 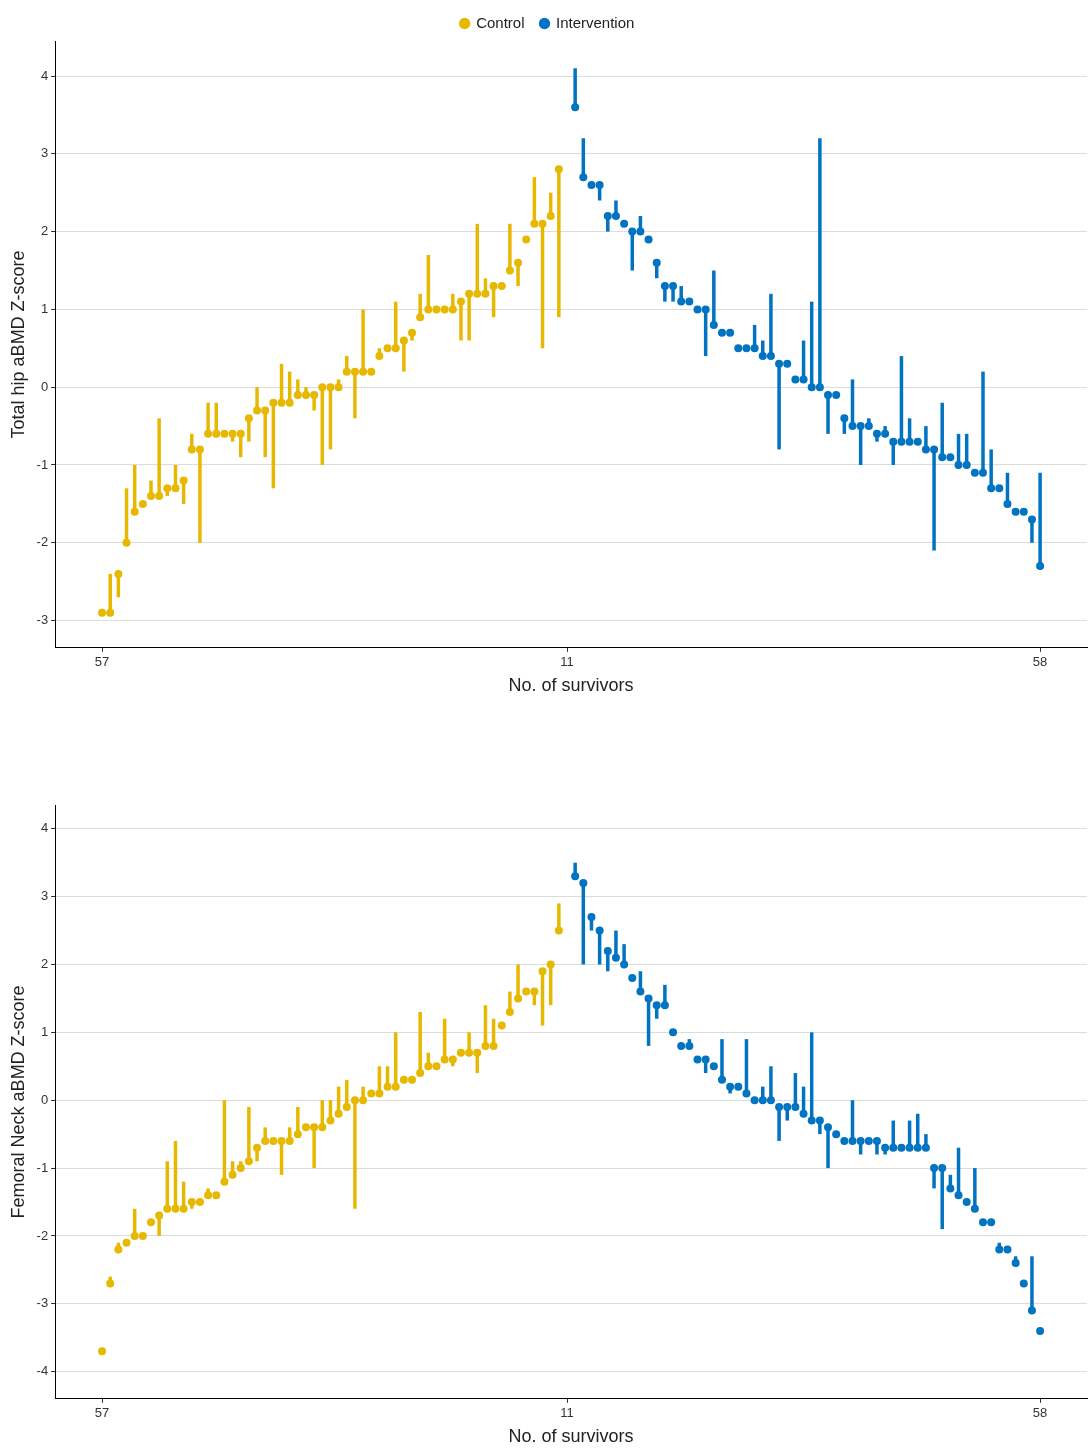 I want to click on y-tick-label: 2, so click(x=44, y=231).